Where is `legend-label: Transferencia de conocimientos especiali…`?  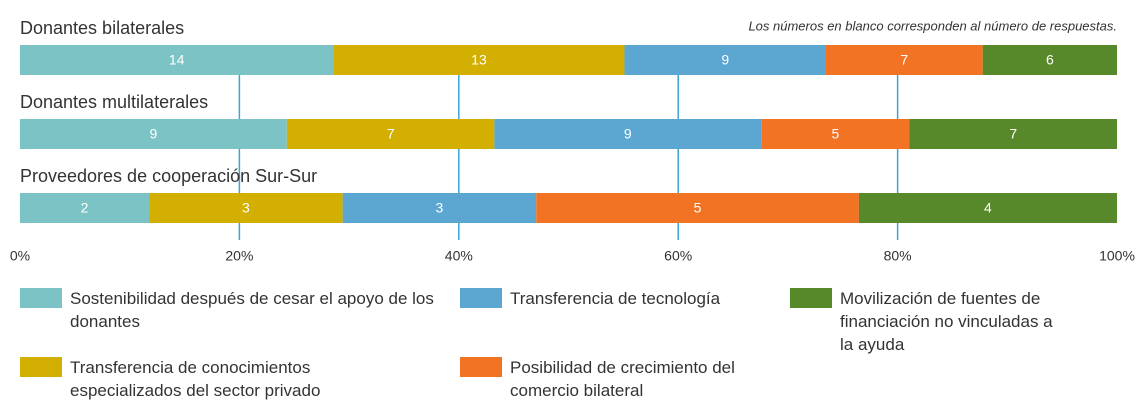
legend-label: Transferencia de conocimientos especiali… is located at coordinates (195, 379).